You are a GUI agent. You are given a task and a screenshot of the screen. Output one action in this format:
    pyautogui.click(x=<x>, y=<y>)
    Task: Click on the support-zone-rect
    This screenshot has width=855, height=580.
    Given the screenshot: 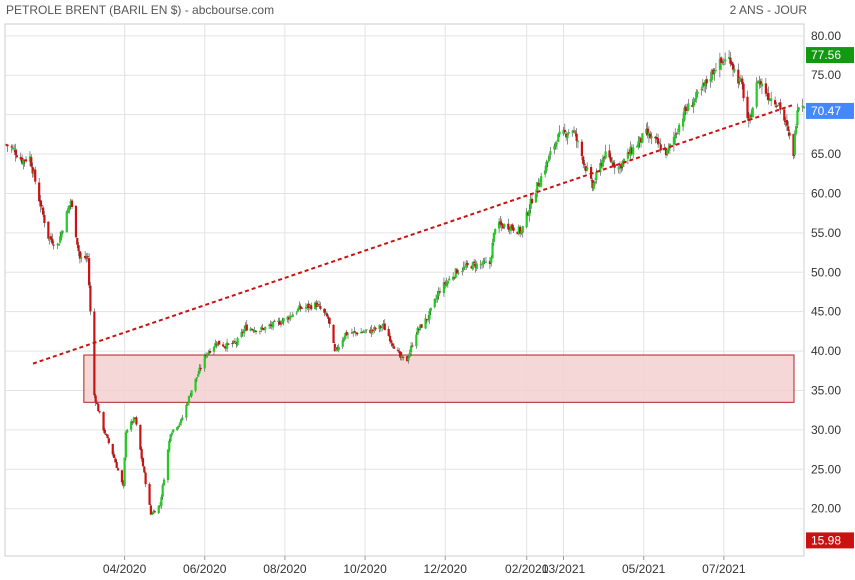 What is the action you would take?
    pyautogui.click(x=439, y=378)
    